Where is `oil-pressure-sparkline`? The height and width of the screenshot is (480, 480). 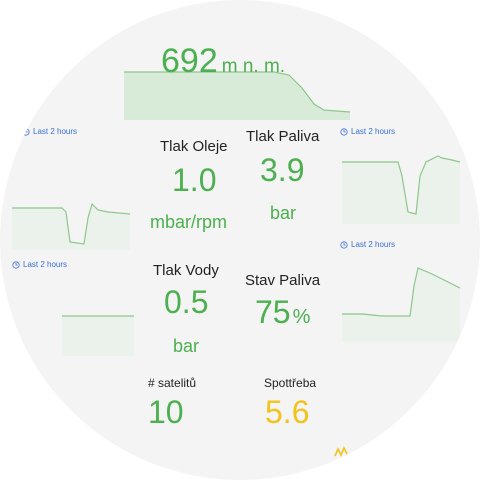
oil-pressure-sparkline is located at coordinates (71, 226).